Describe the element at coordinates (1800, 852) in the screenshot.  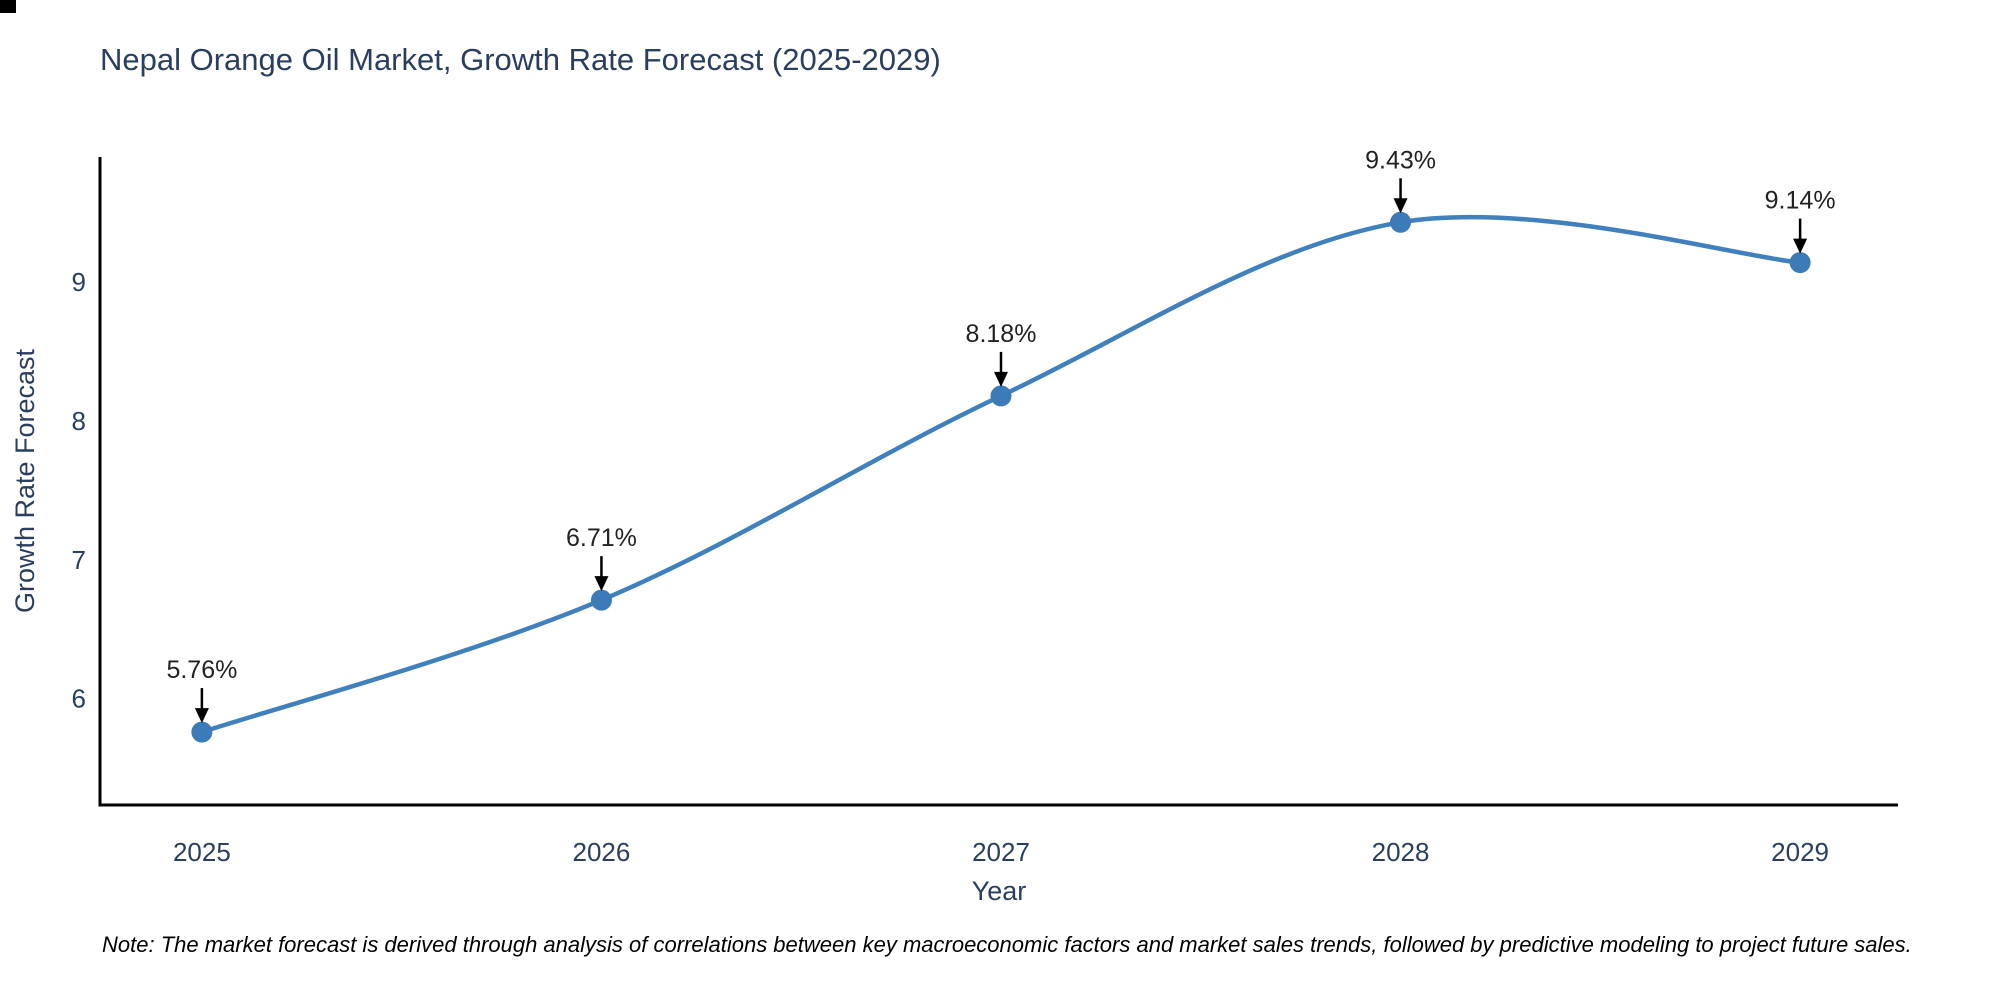
I see `x-tick-label: 2029` at that location.